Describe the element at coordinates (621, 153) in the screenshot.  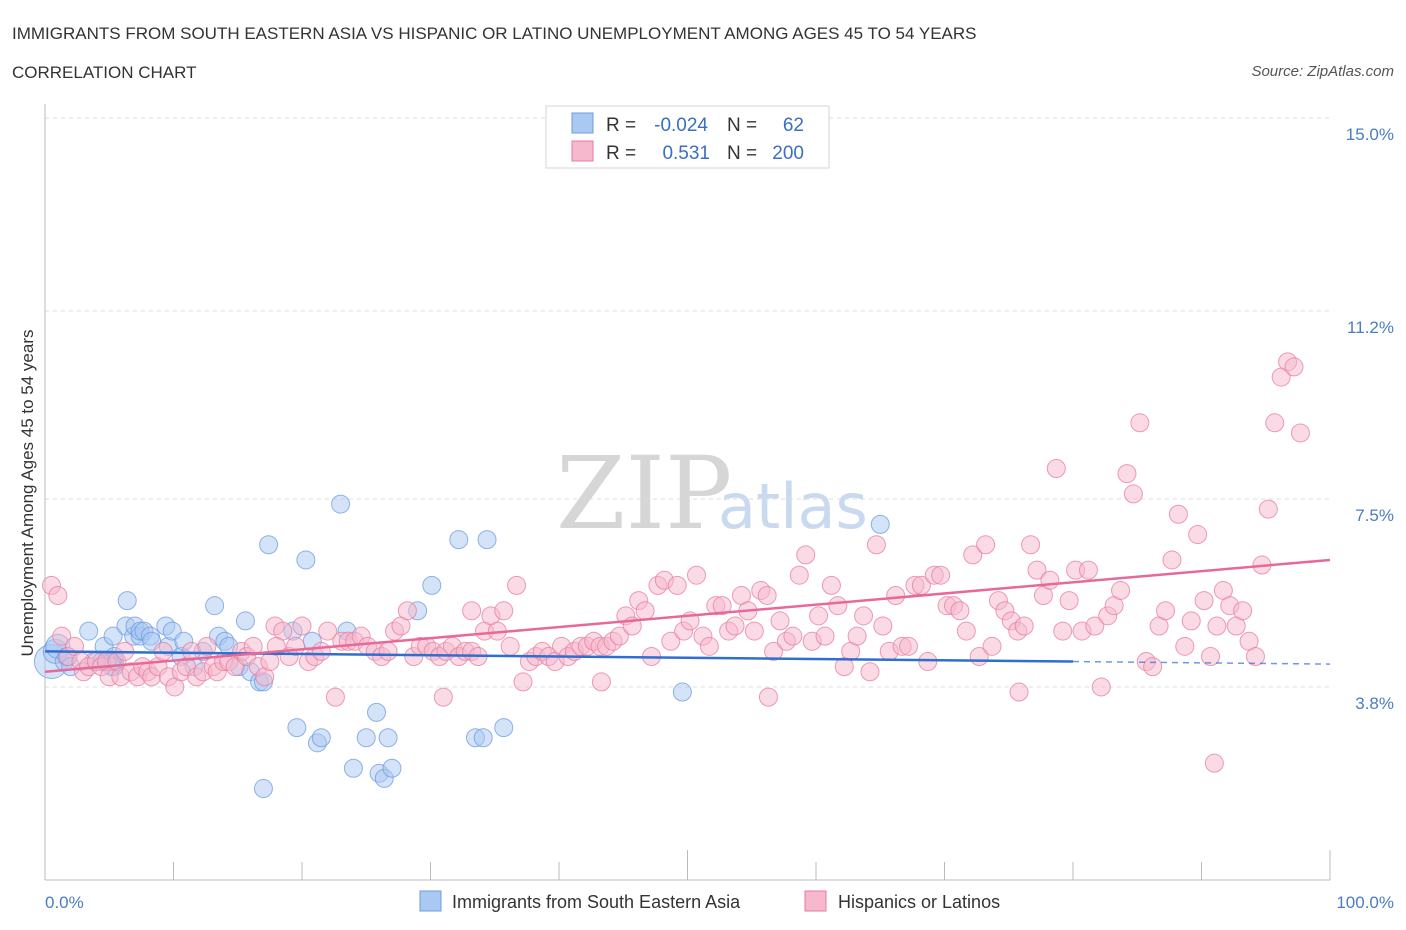
I see `legend-r-label-1: R =` at that location.